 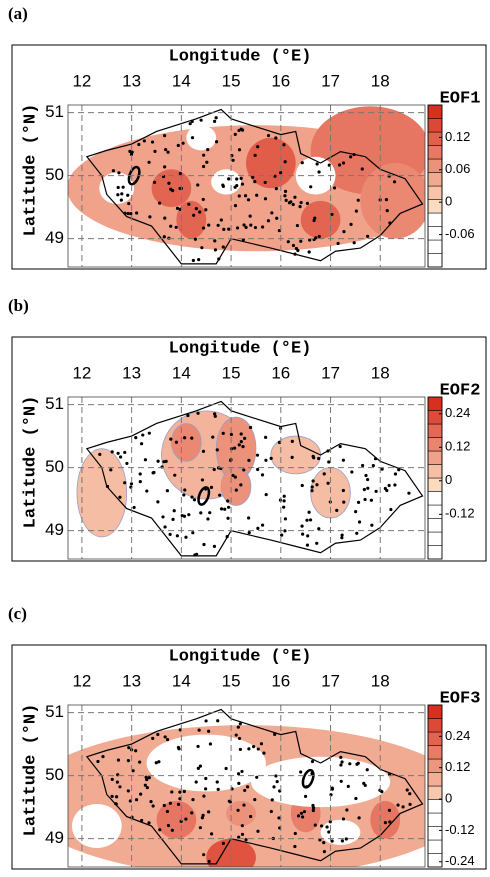 What do you see at coordinates (181, 372) in the screenshot?
I see `x-tick-label: 14` at bounding box center [181, 372].